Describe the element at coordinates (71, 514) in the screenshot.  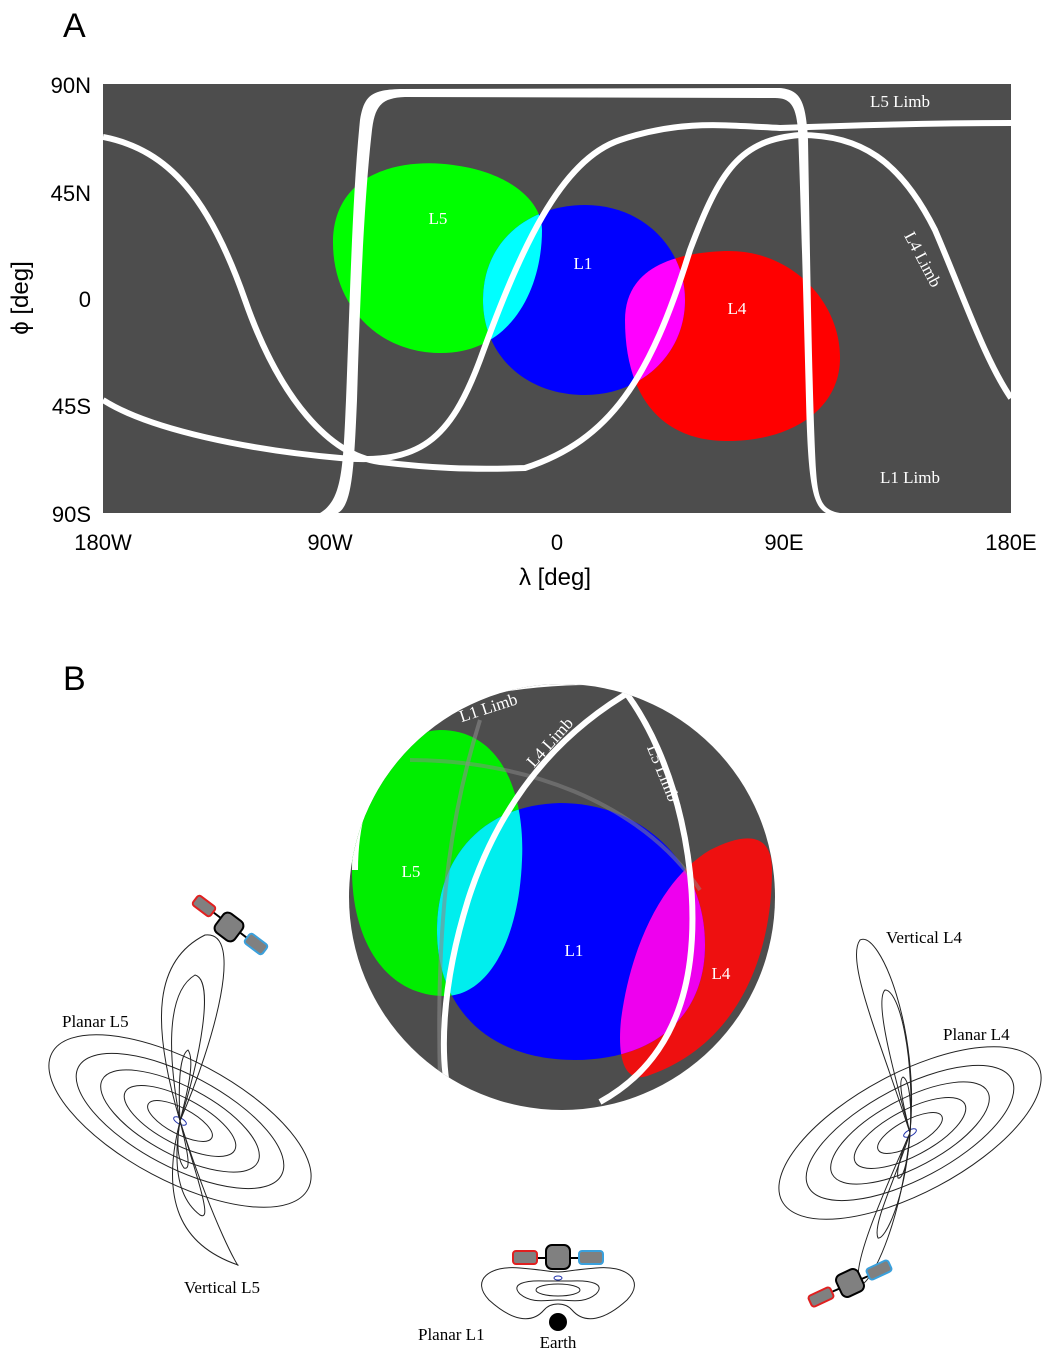
I see `y-tick: 90S` at that location.